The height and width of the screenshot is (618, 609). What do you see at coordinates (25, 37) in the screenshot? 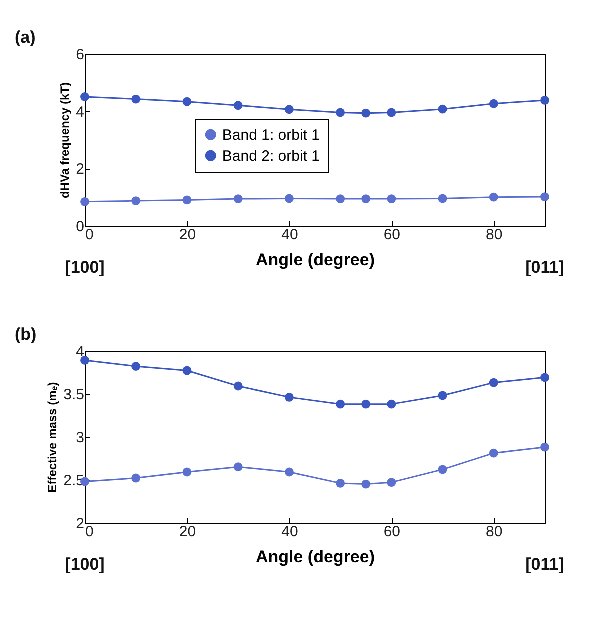
I see `text: (a)` at bounding box center [25, 37].